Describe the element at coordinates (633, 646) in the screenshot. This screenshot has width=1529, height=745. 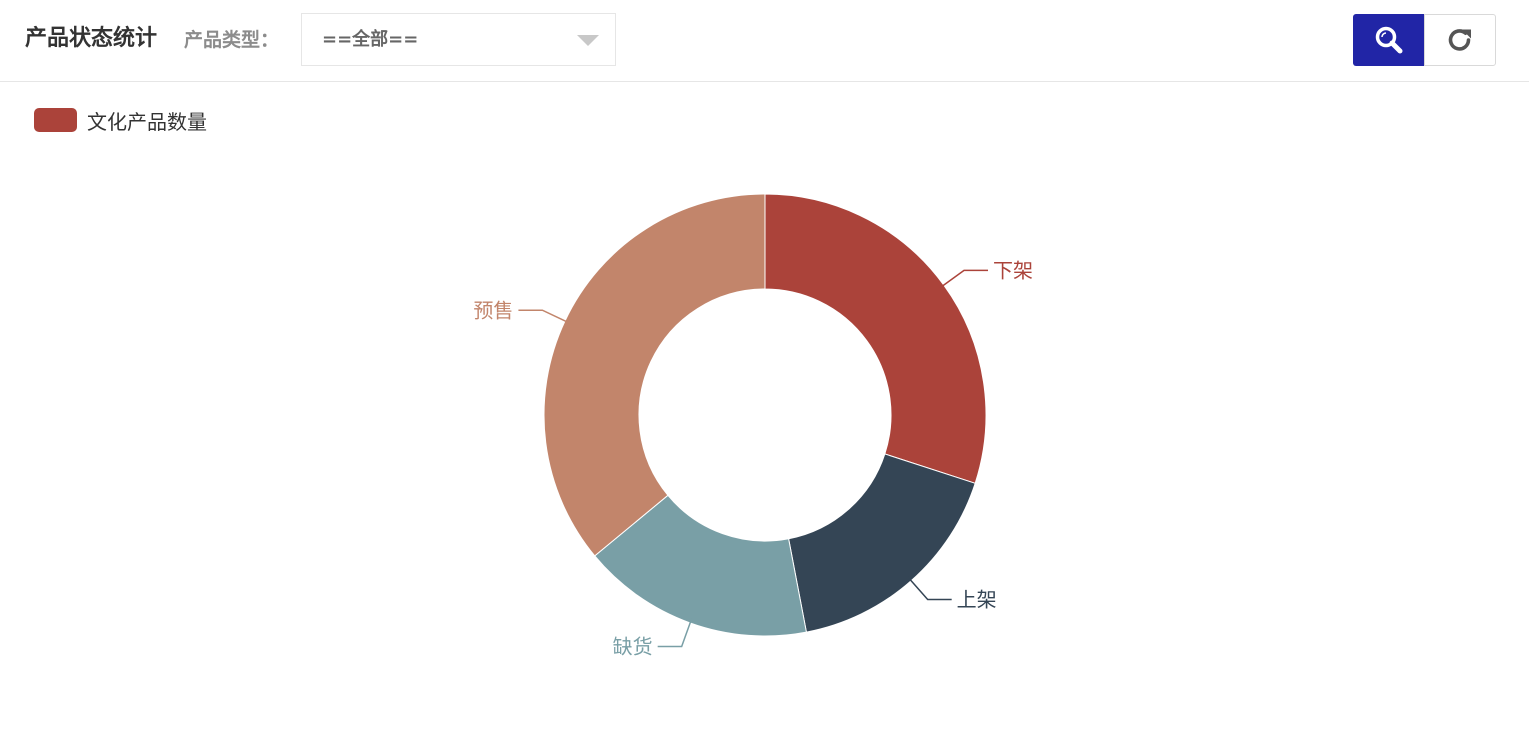
I see `slice-label-2: 缺货` at that location.